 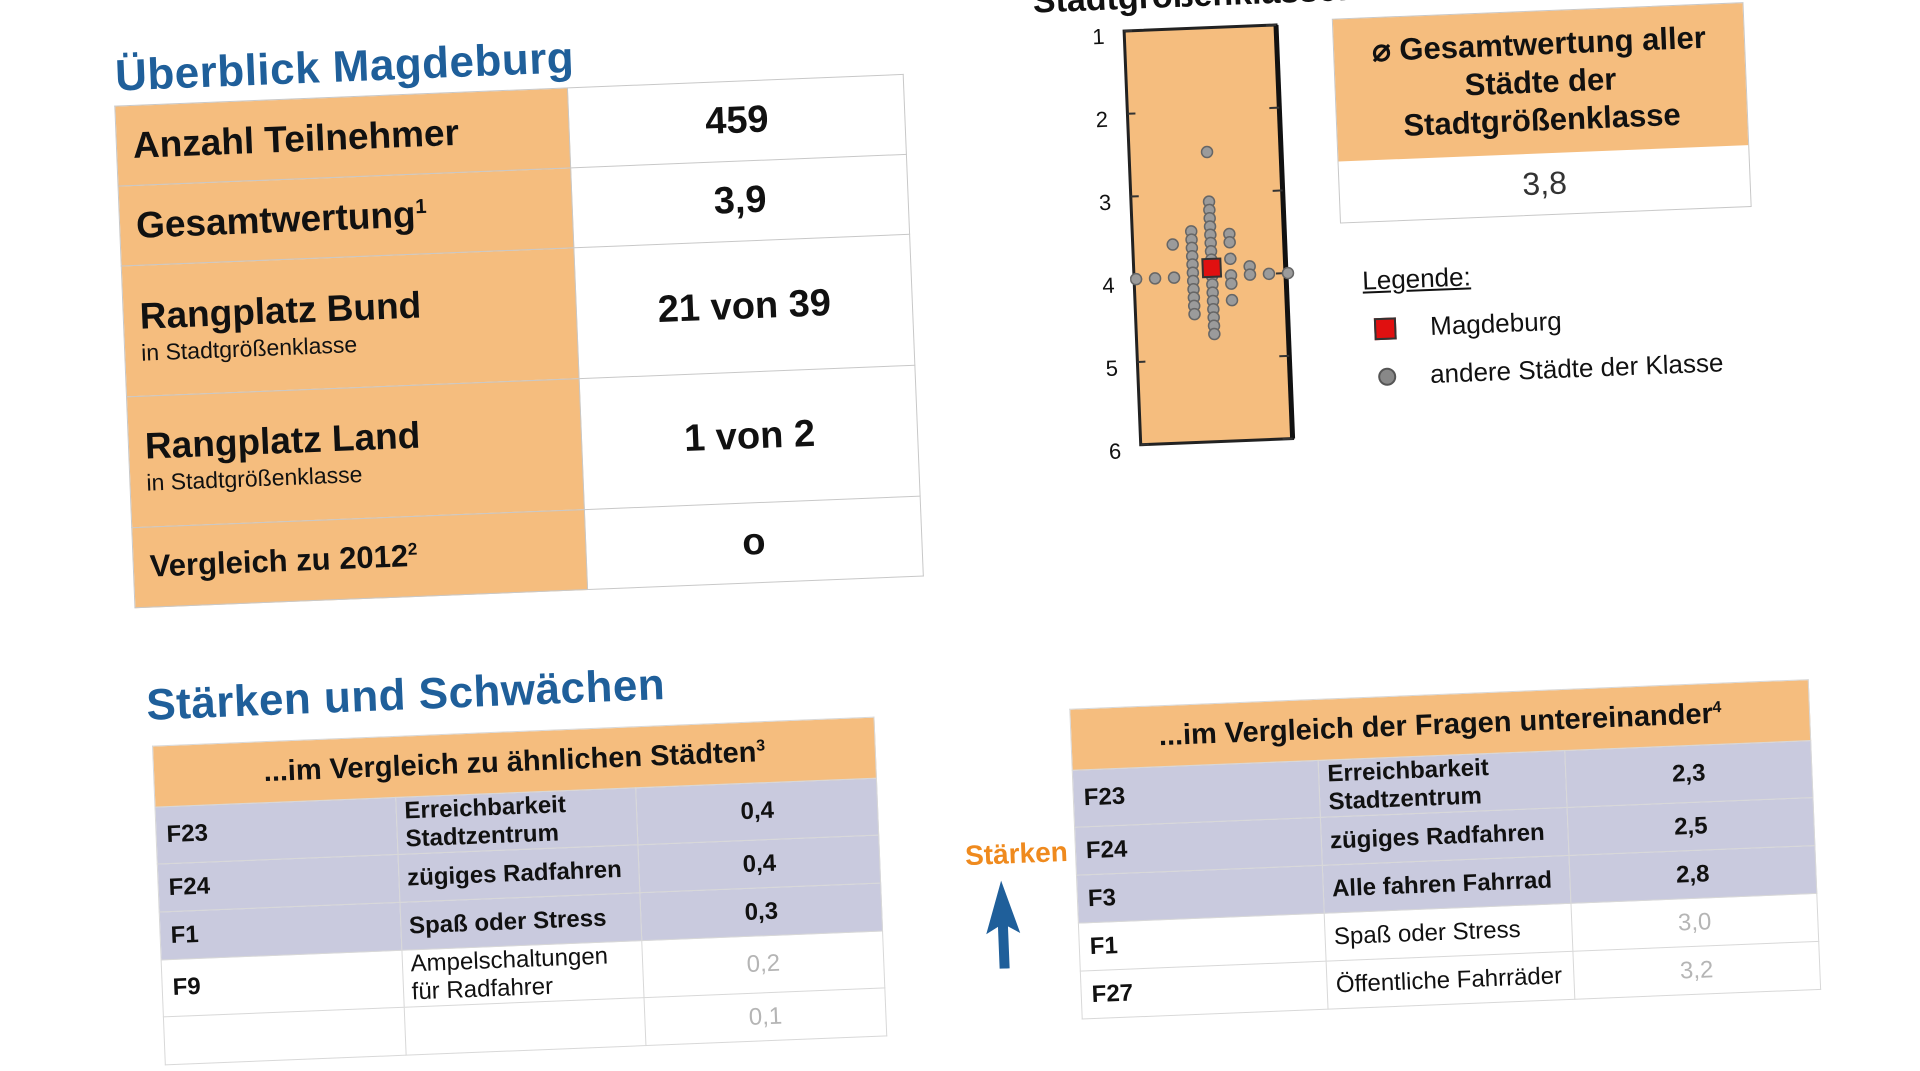 I want to click on row-code, so click(x=284, y=1036).